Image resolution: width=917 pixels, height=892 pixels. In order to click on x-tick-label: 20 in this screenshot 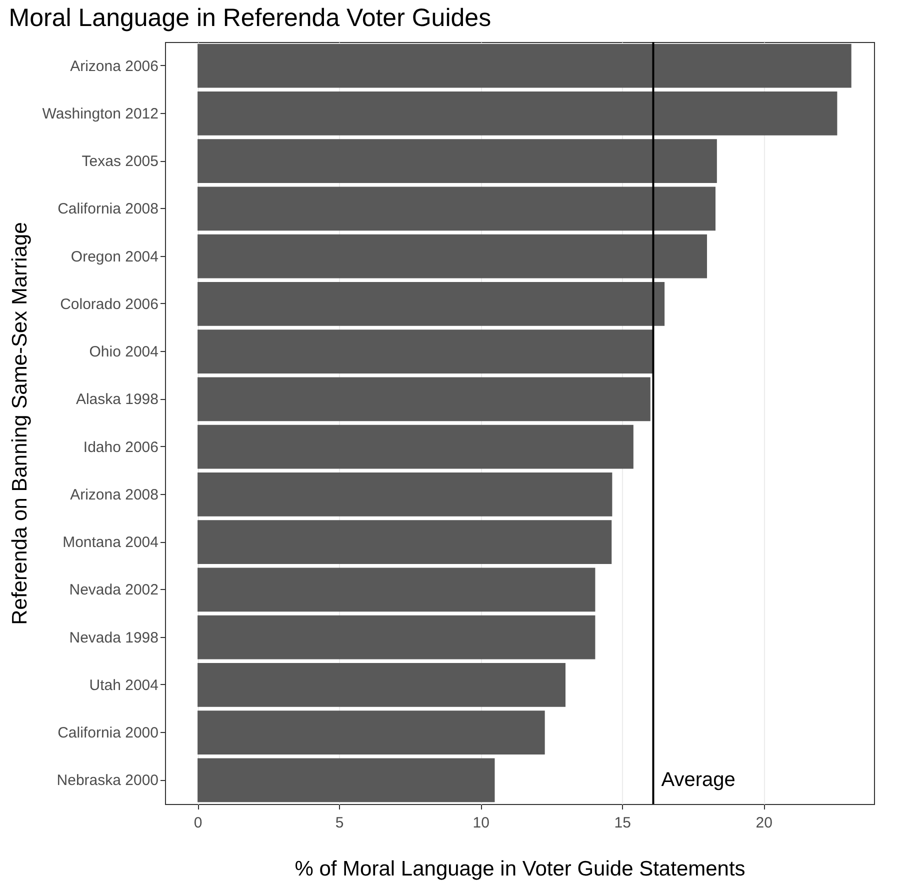, I will do `click(764, 823)`.